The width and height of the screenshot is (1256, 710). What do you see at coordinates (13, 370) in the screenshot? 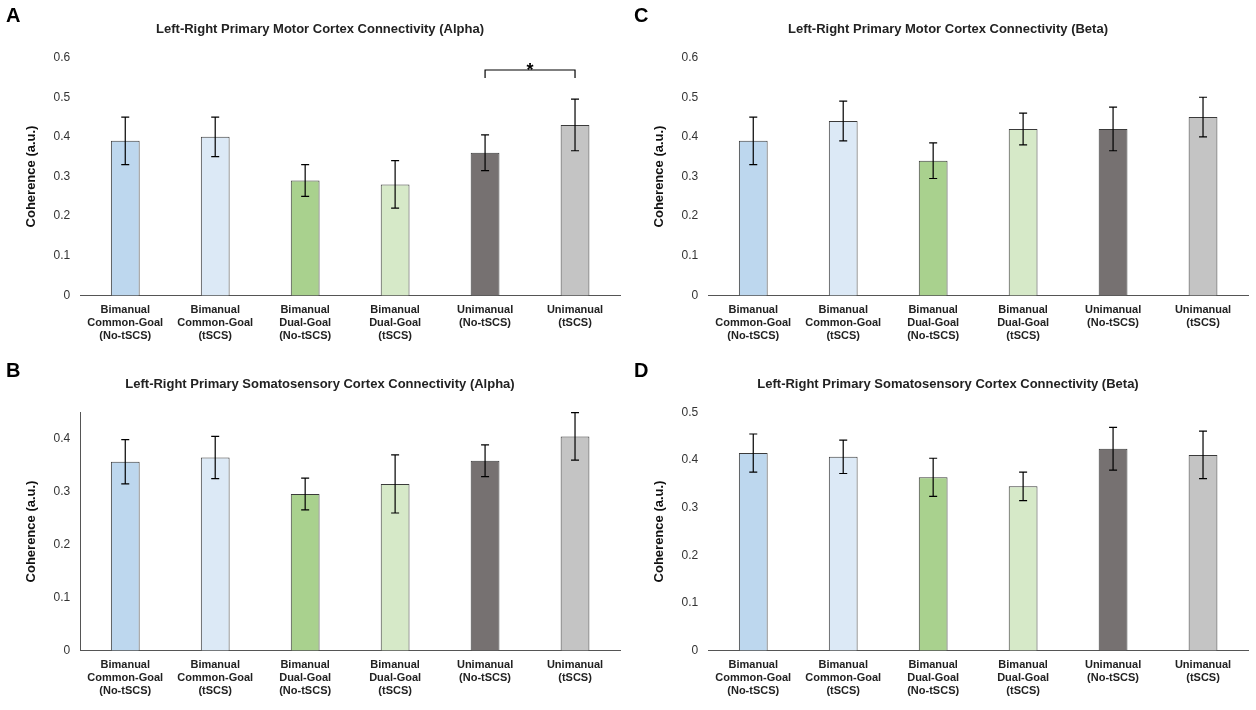
I see `text: B` at bounding box center [13, 370].